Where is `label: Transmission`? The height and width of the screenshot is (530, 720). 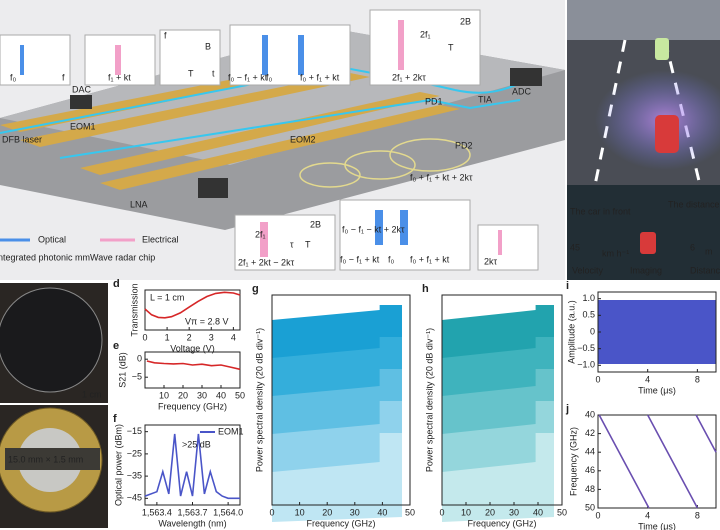
label: Transmission is located at coordinates (134, 309).